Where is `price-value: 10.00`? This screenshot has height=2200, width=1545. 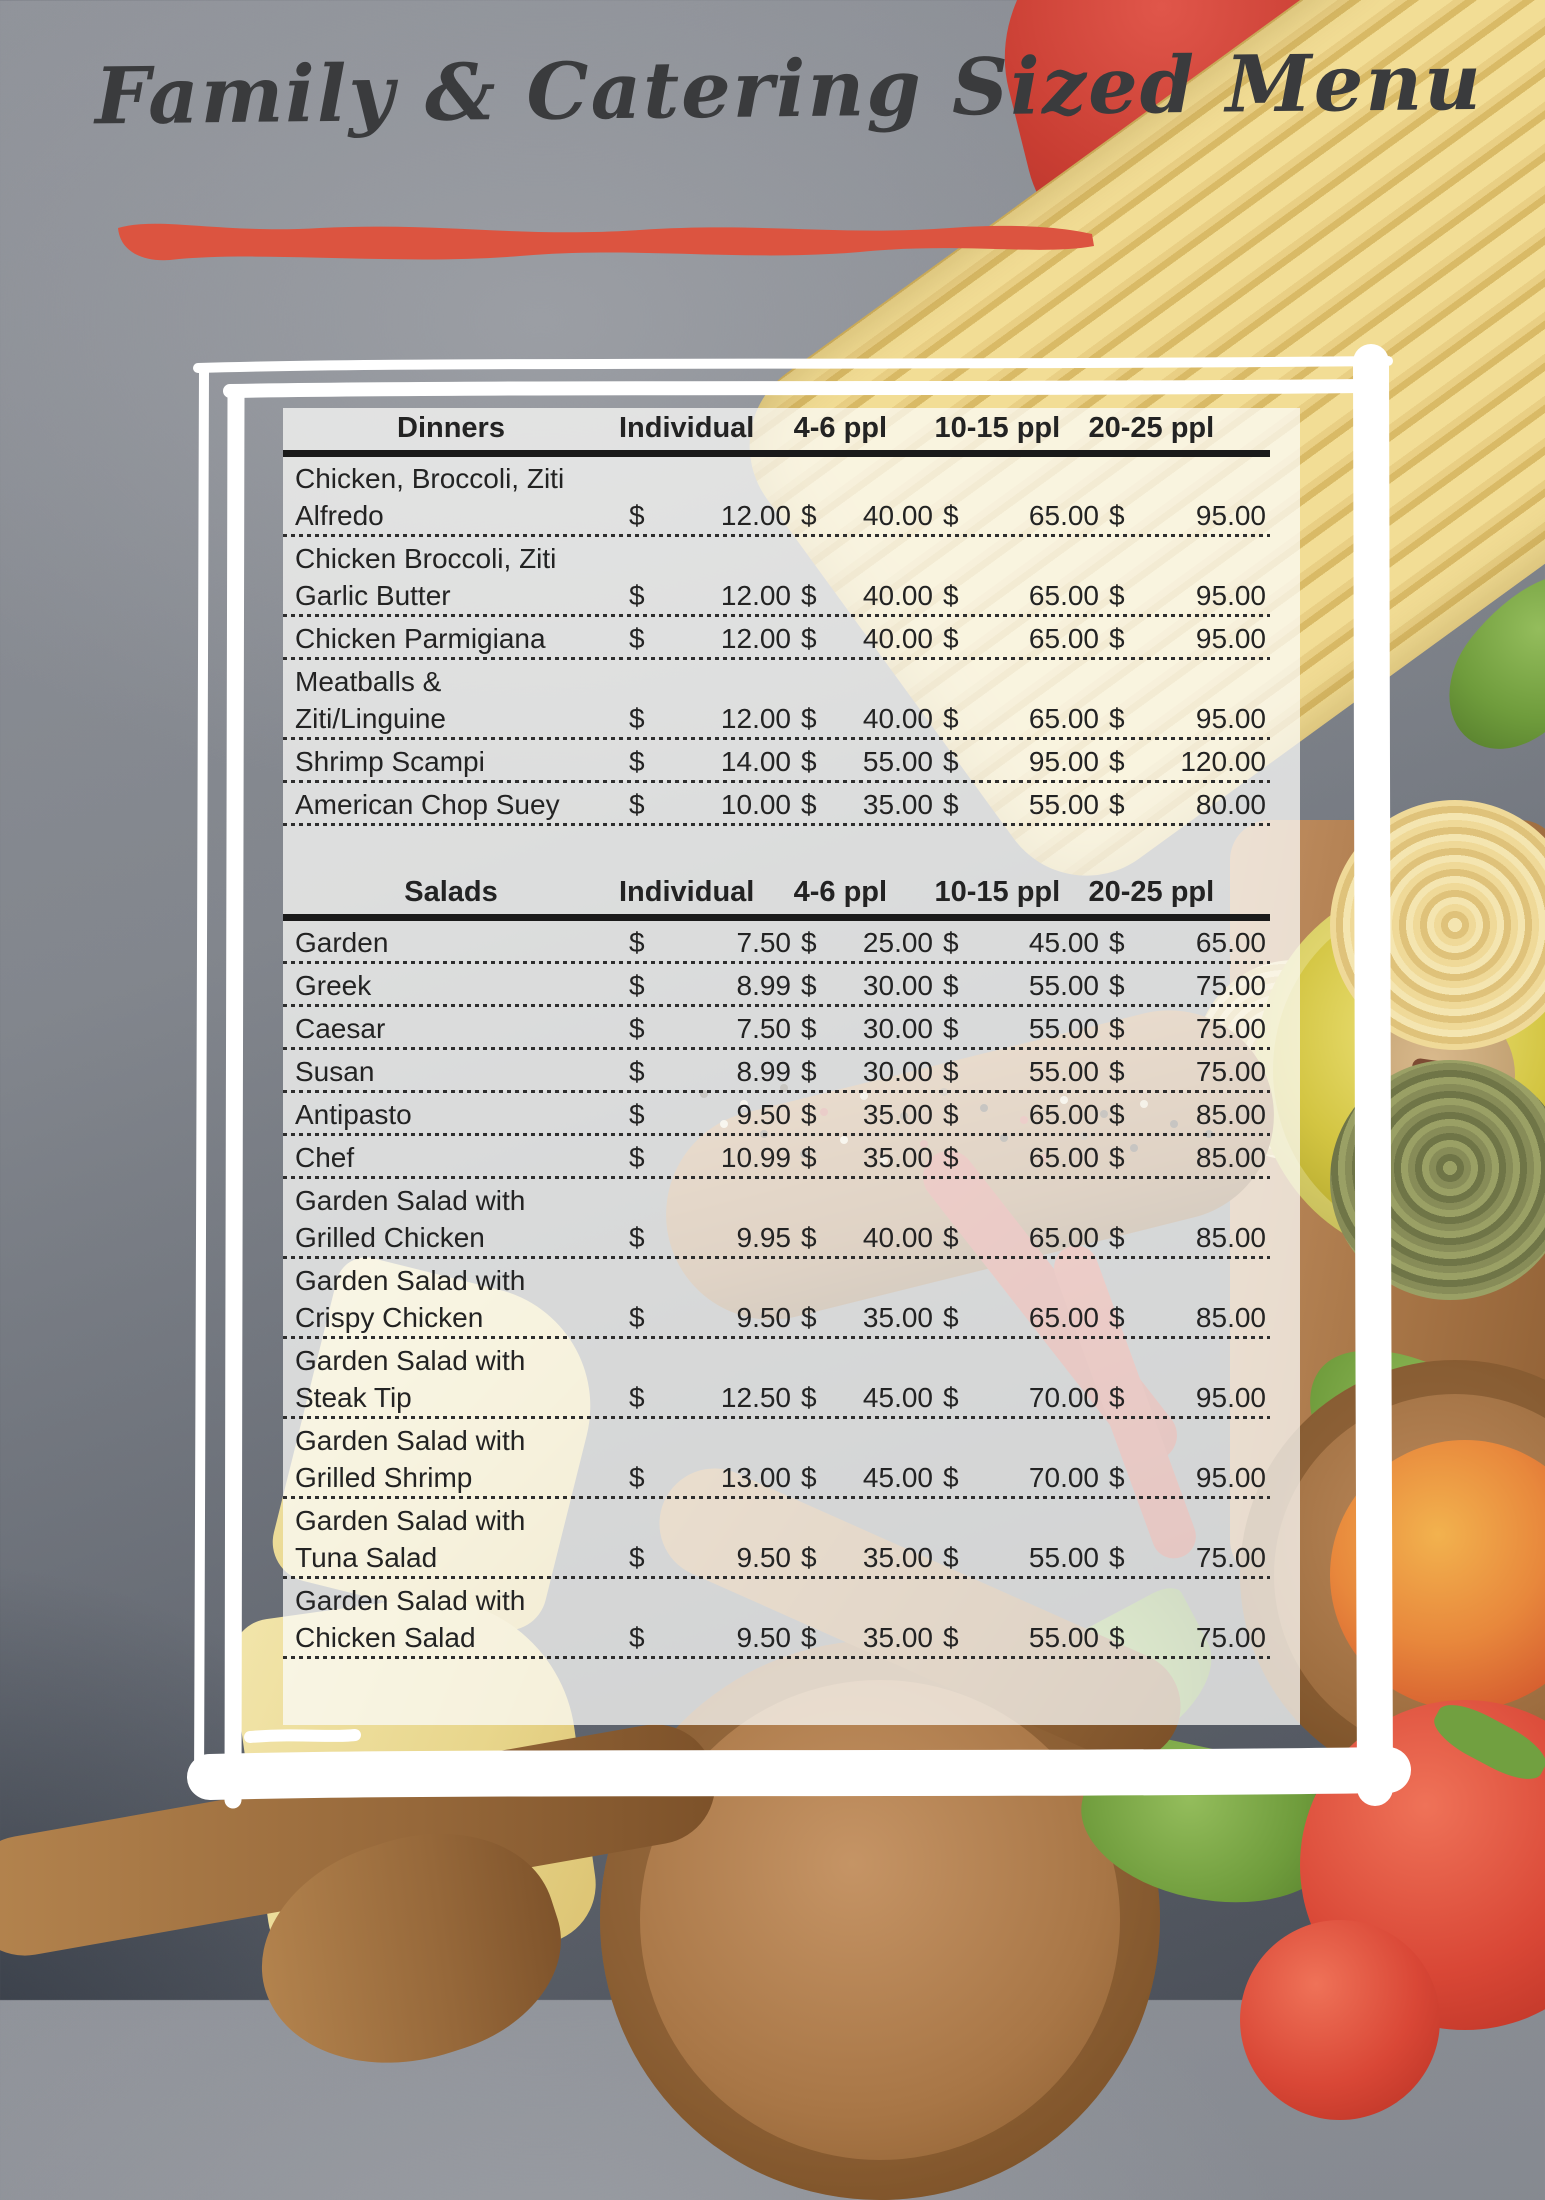
price-value: 10.00 is located at coordinates (755, 804).